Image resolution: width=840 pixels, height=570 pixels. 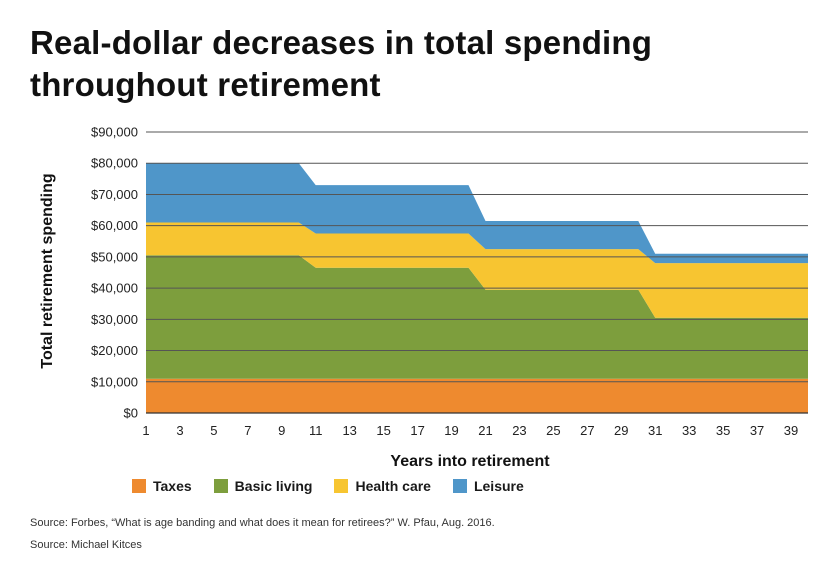 What do you see at coordinates (470, 430) in the screenshot?
I see `x-axis-ticks: 1 3 5 7 9 11 13 15 17 19 21 23 25 27 29 31 33 35 37 39` at bounding box center [470, 430].